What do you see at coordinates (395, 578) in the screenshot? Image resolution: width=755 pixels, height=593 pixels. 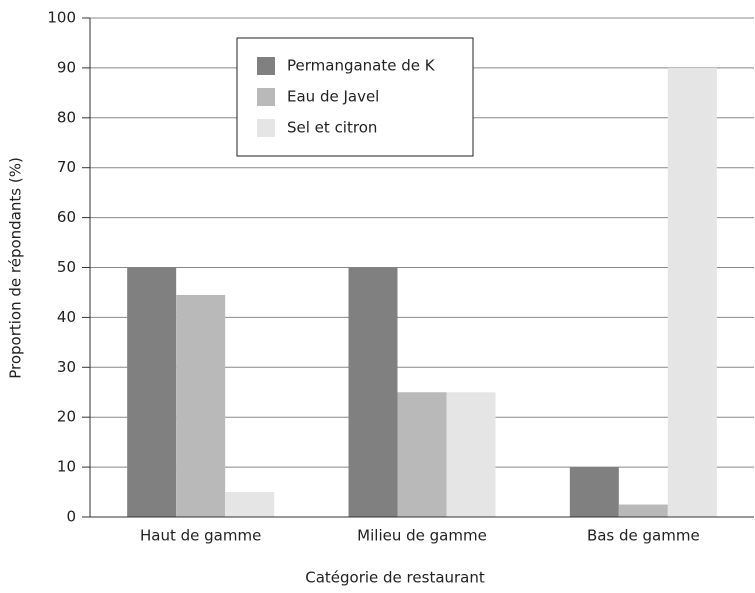 I see `x-axis-label: Catégorie de restaurant` at bounding box center [395, 578].